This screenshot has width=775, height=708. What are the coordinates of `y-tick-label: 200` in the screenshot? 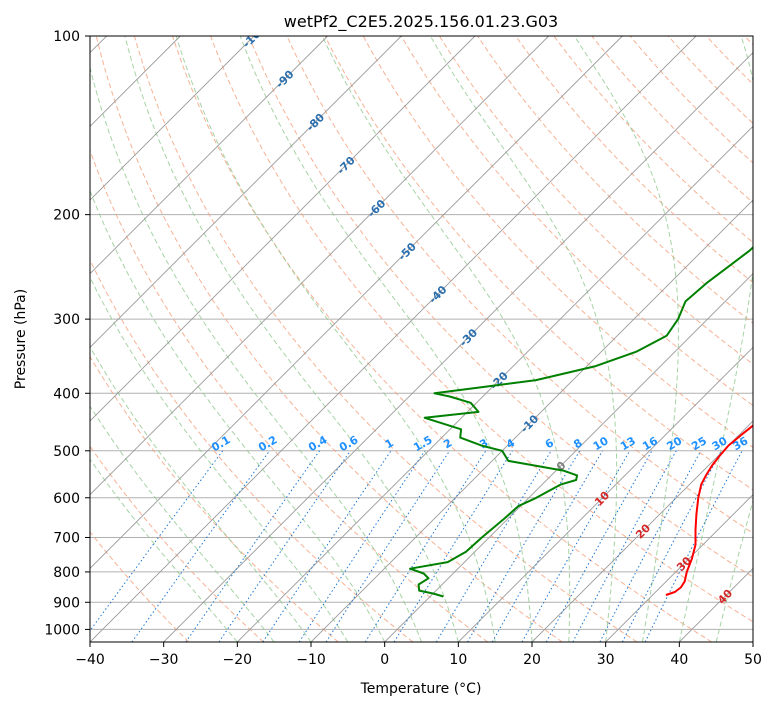 It's located at (66, 216).